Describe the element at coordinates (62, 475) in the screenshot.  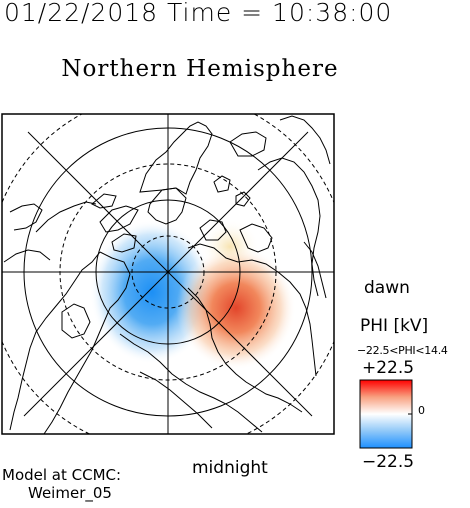
I see `model-credit-line1: Model at CCMC:` at that location.